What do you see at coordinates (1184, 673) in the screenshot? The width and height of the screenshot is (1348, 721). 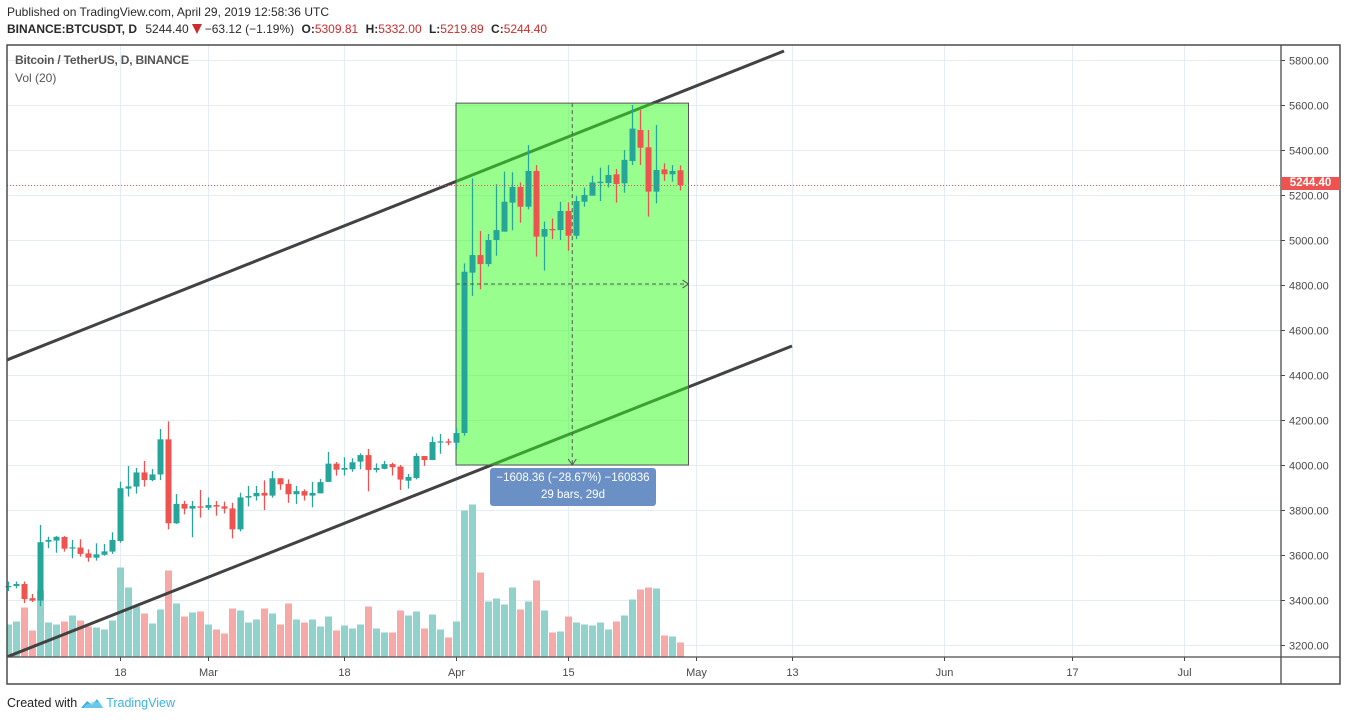 I see `time-tick-label: Jul` at bounding box center [1184, 673].